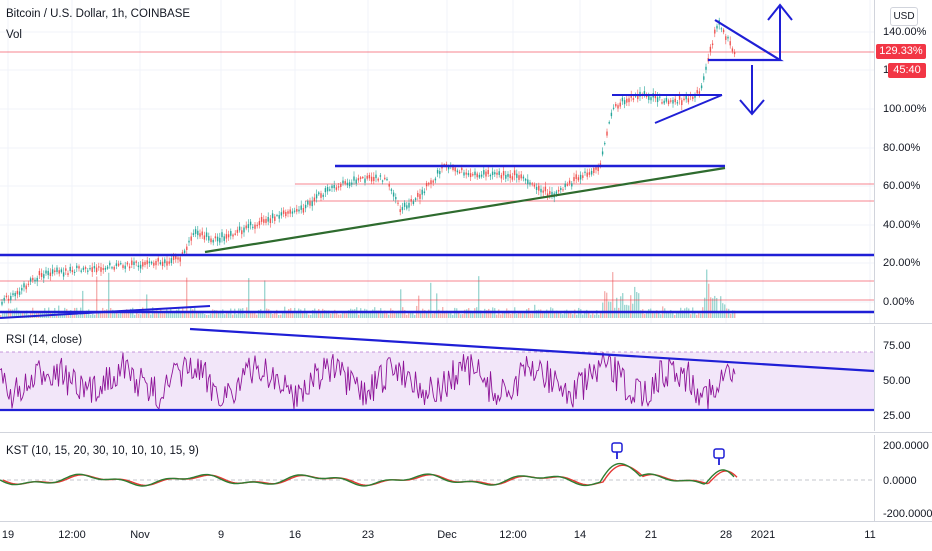 This screenshot has height=551, width=932. Describe the element at coordinates (617, 450) in the screenshot. I see `pointing-hand-icon` at that location.